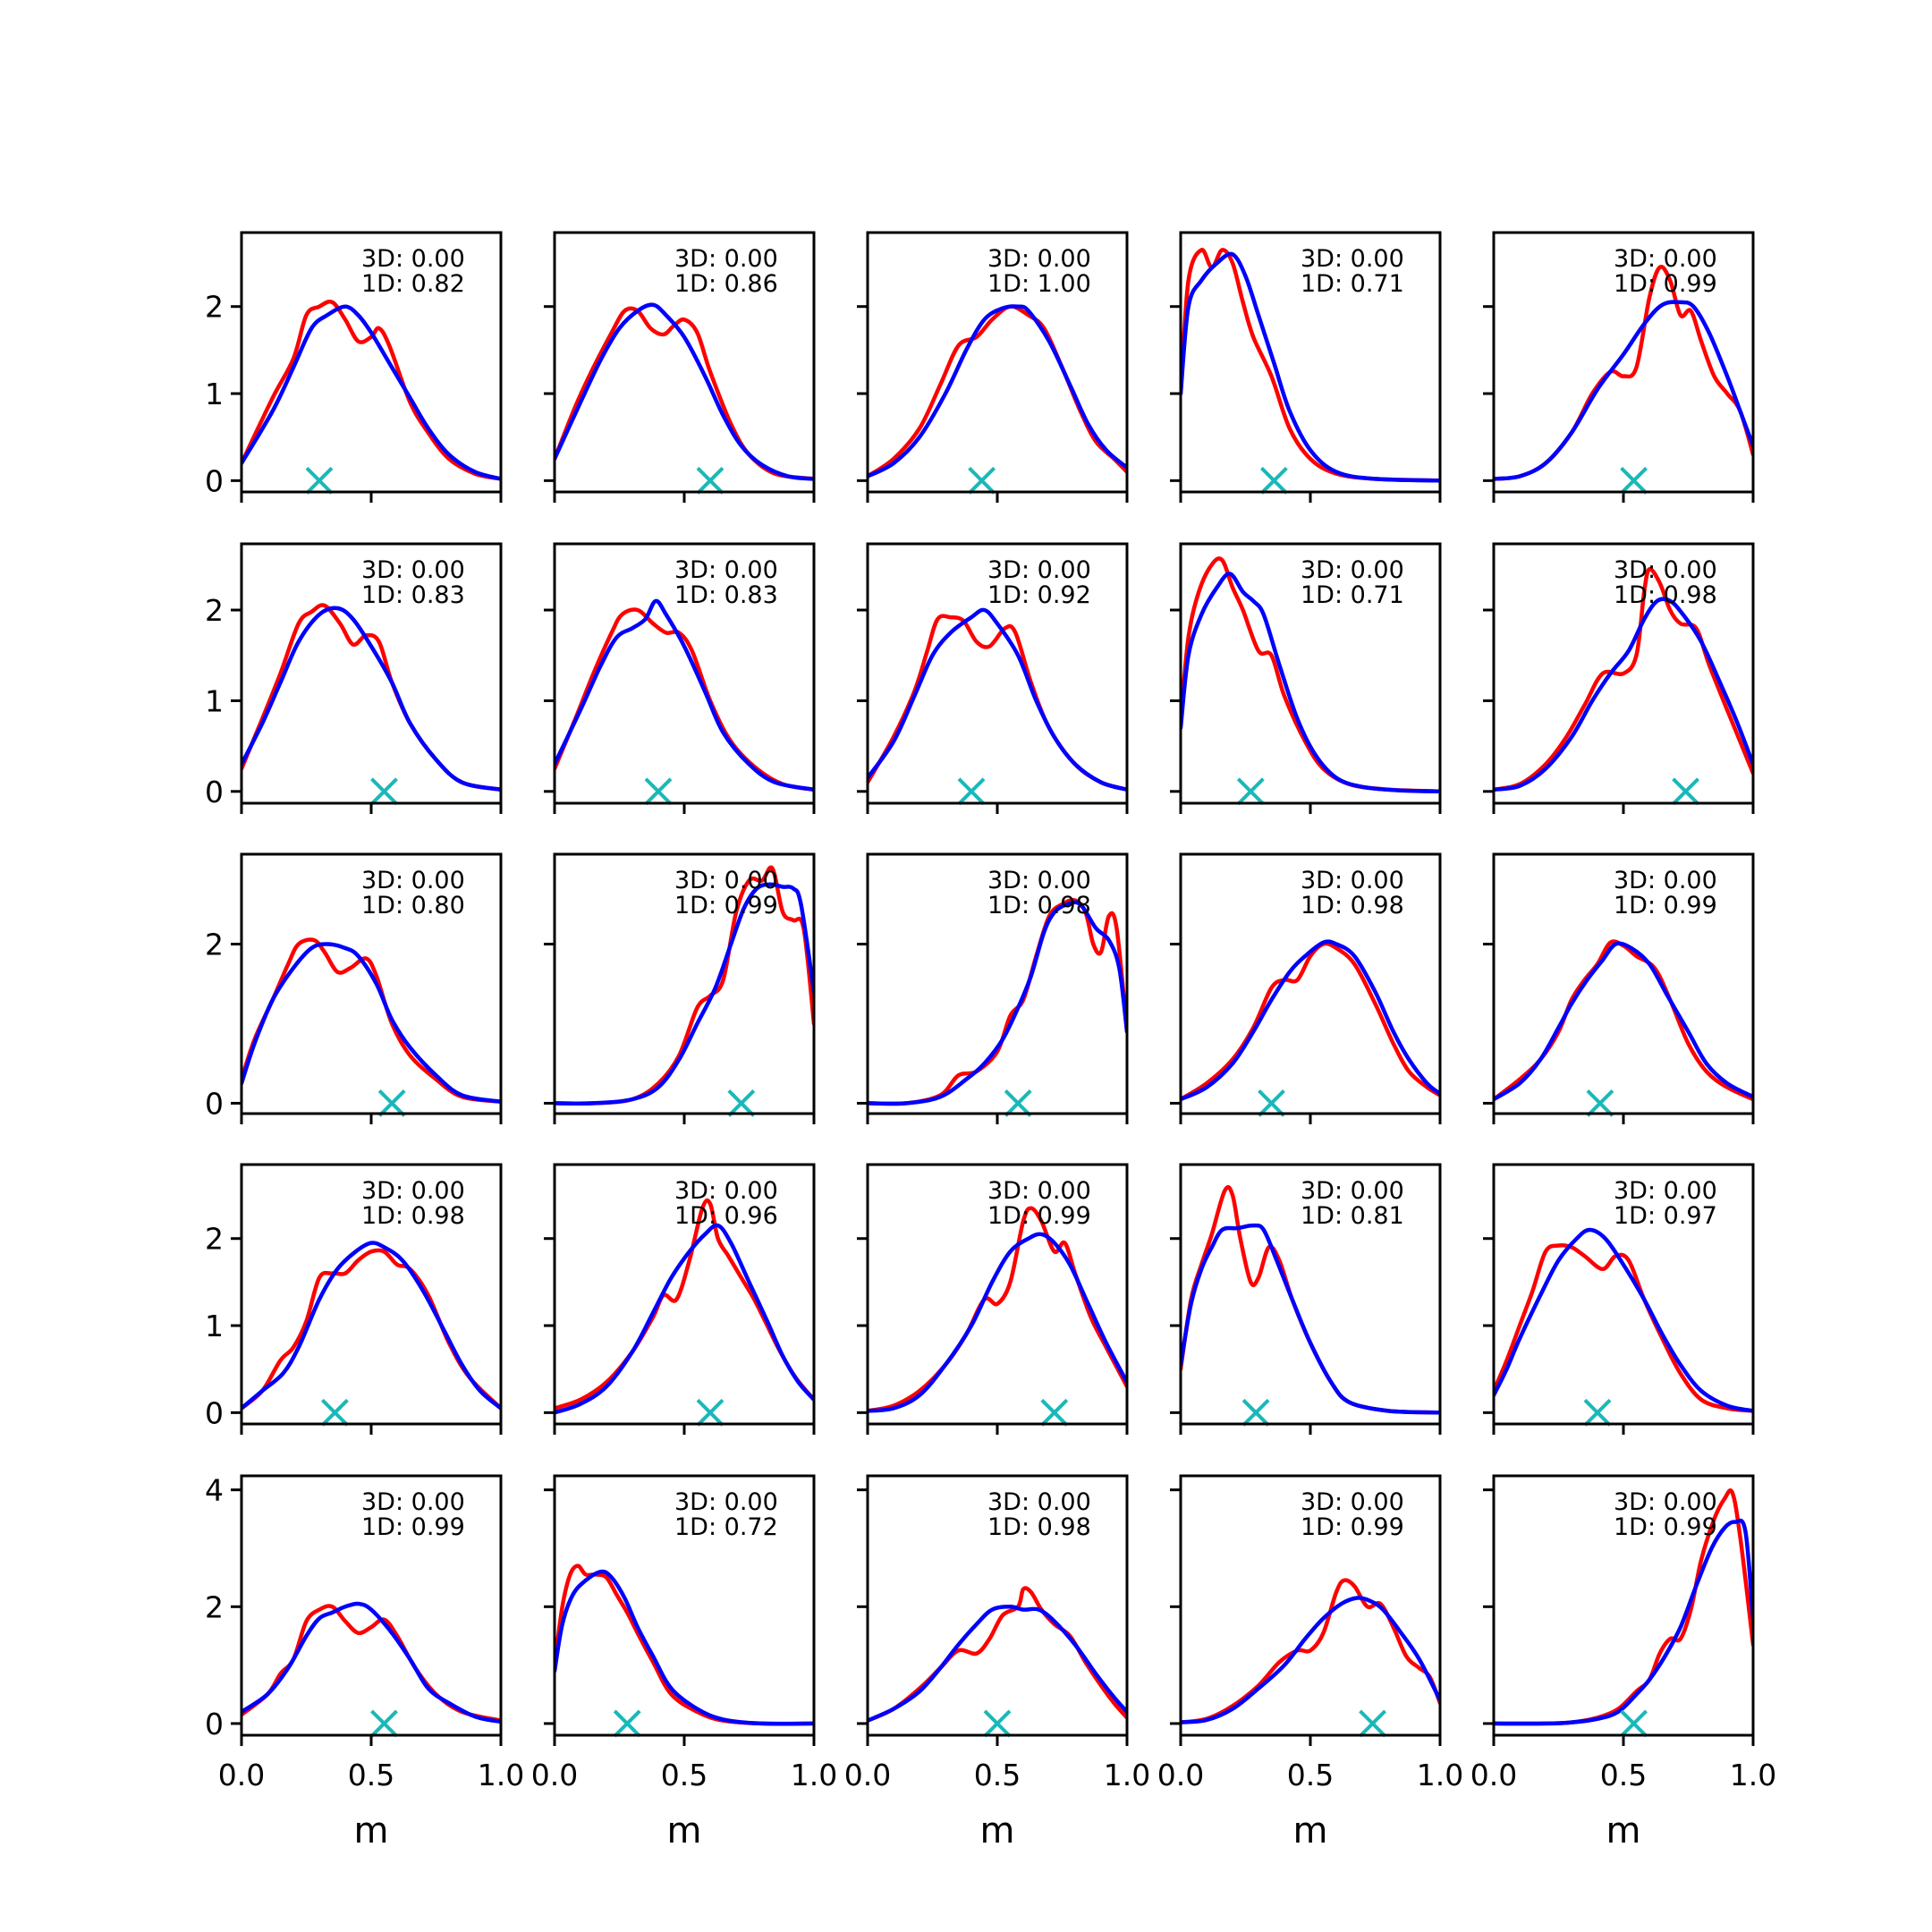 The width and height of the screenshot is (1932, 1932). Describe the element at coordinates (413, 595) in the screenshot. I see `annotation-1d: 1D: 0.83` at that location.